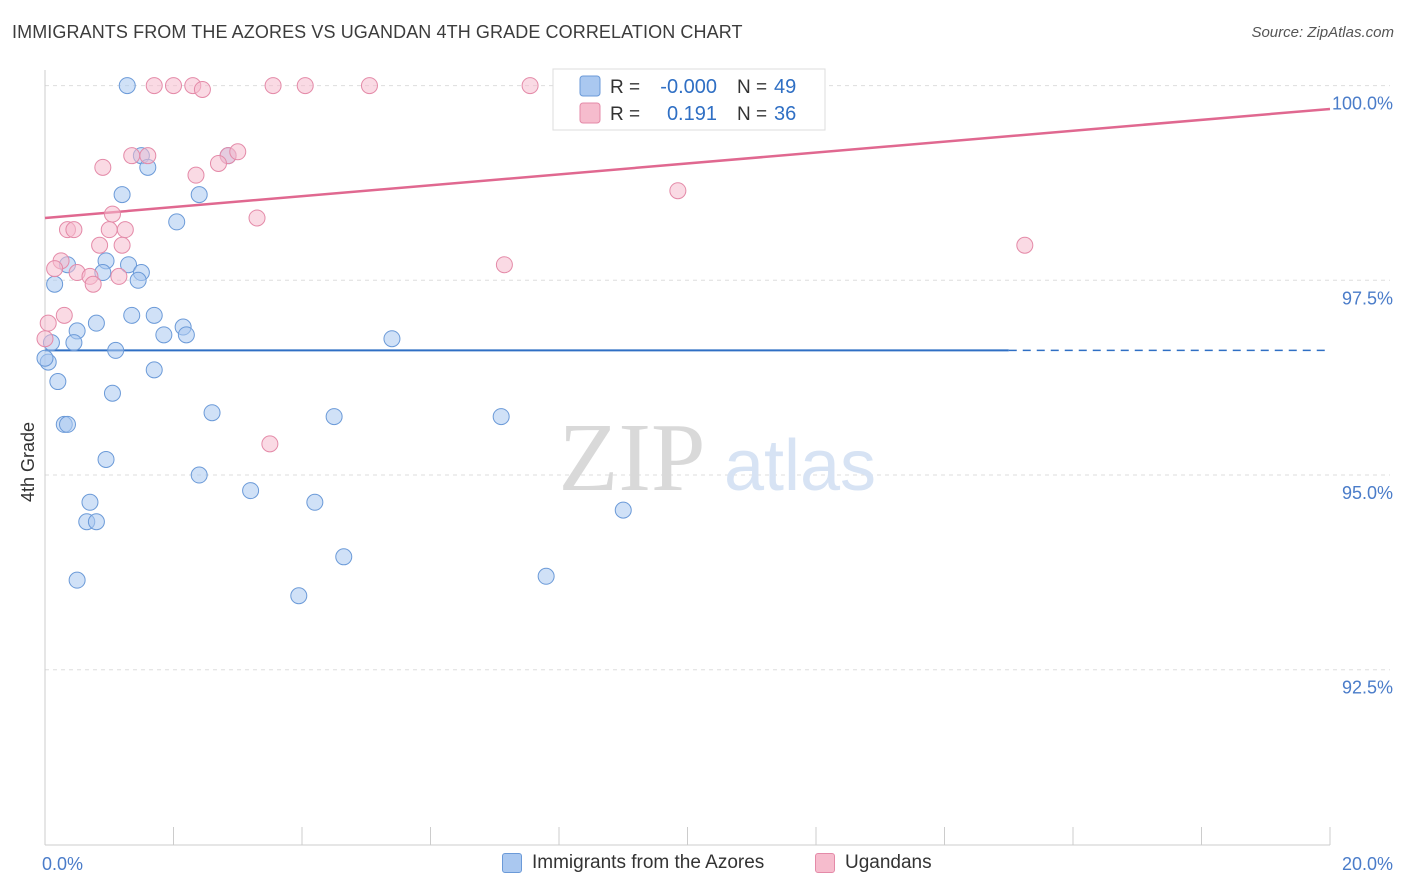  Describe the element at coordinates (752, 114) in the screenshot. I see `legend-n-label-pink: N =` at that location.